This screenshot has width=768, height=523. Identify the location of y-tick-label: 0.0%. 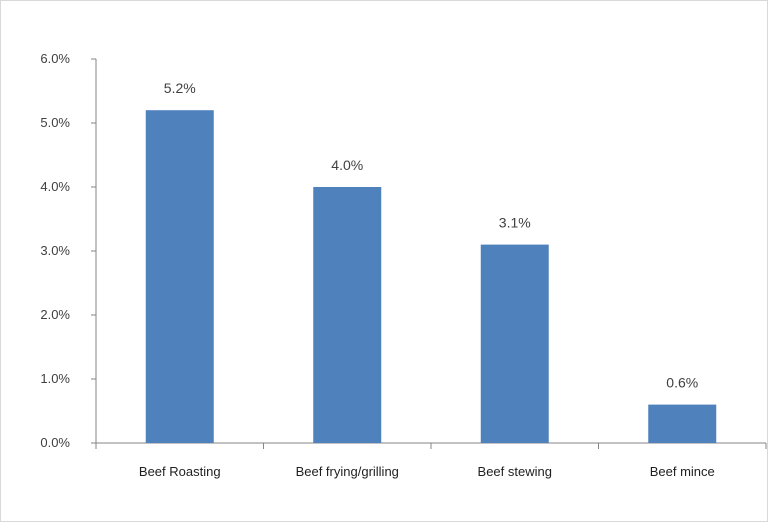
(55, 442).